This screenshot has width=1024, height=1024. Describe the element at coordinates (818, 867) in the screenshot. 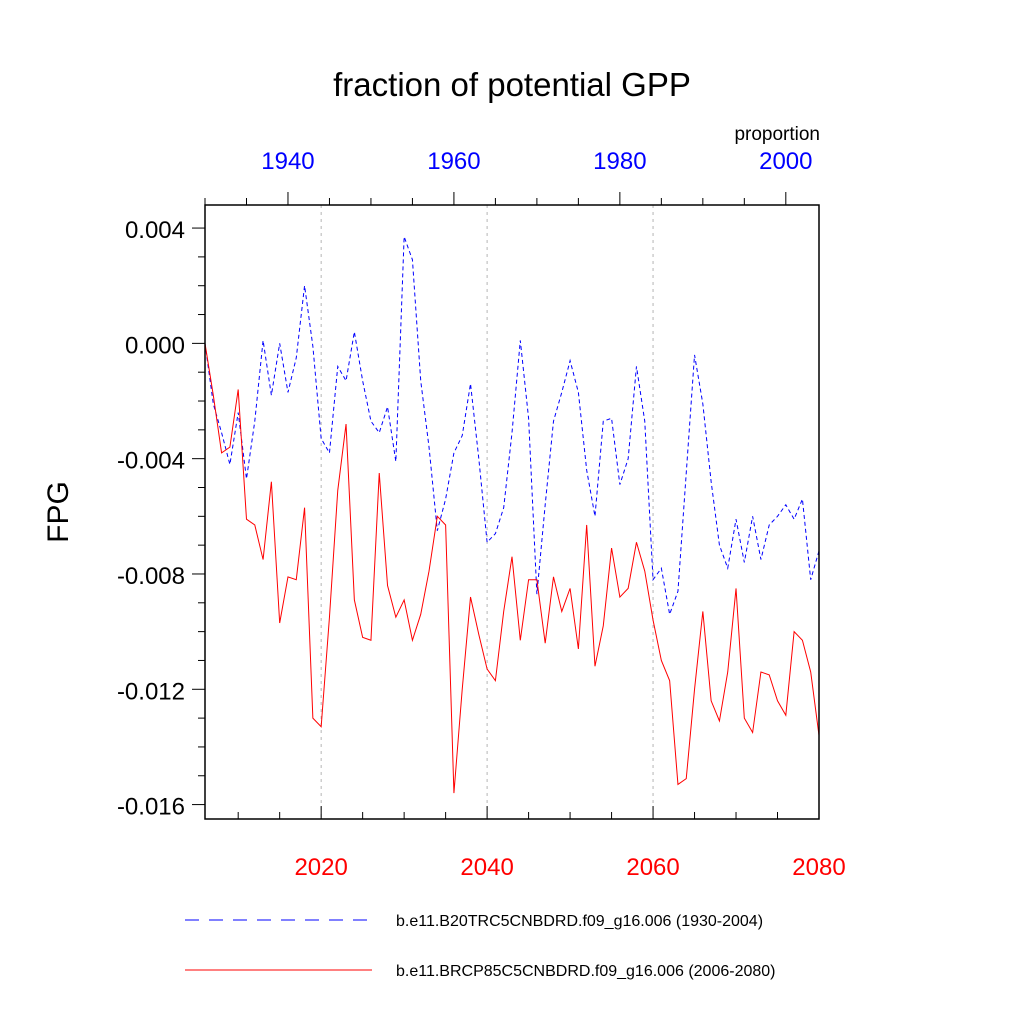

I see `bottom-tick-label-2080: 2080` at that location.